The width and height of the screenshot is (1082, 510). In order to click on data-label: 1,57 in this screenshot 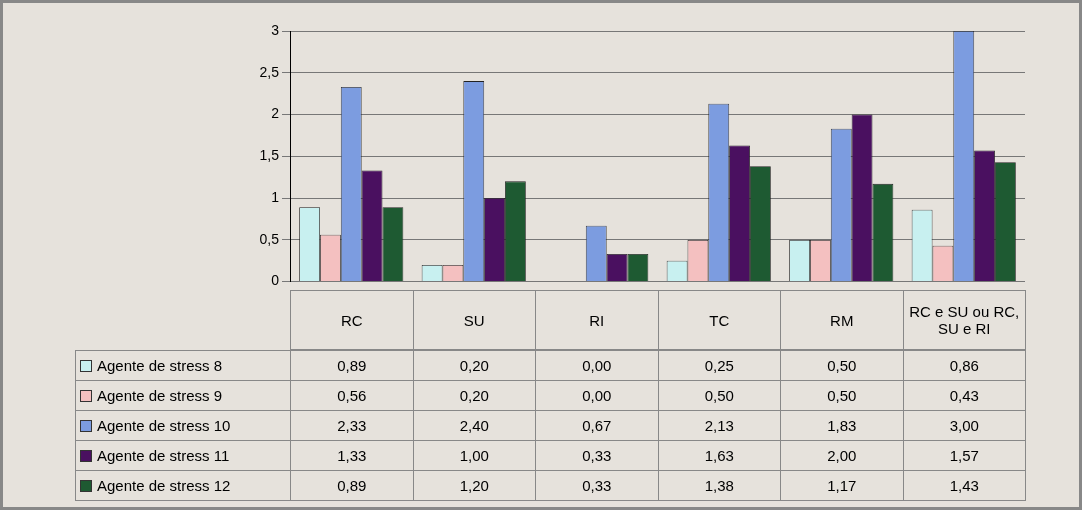, I will do `click(964, 455)`.